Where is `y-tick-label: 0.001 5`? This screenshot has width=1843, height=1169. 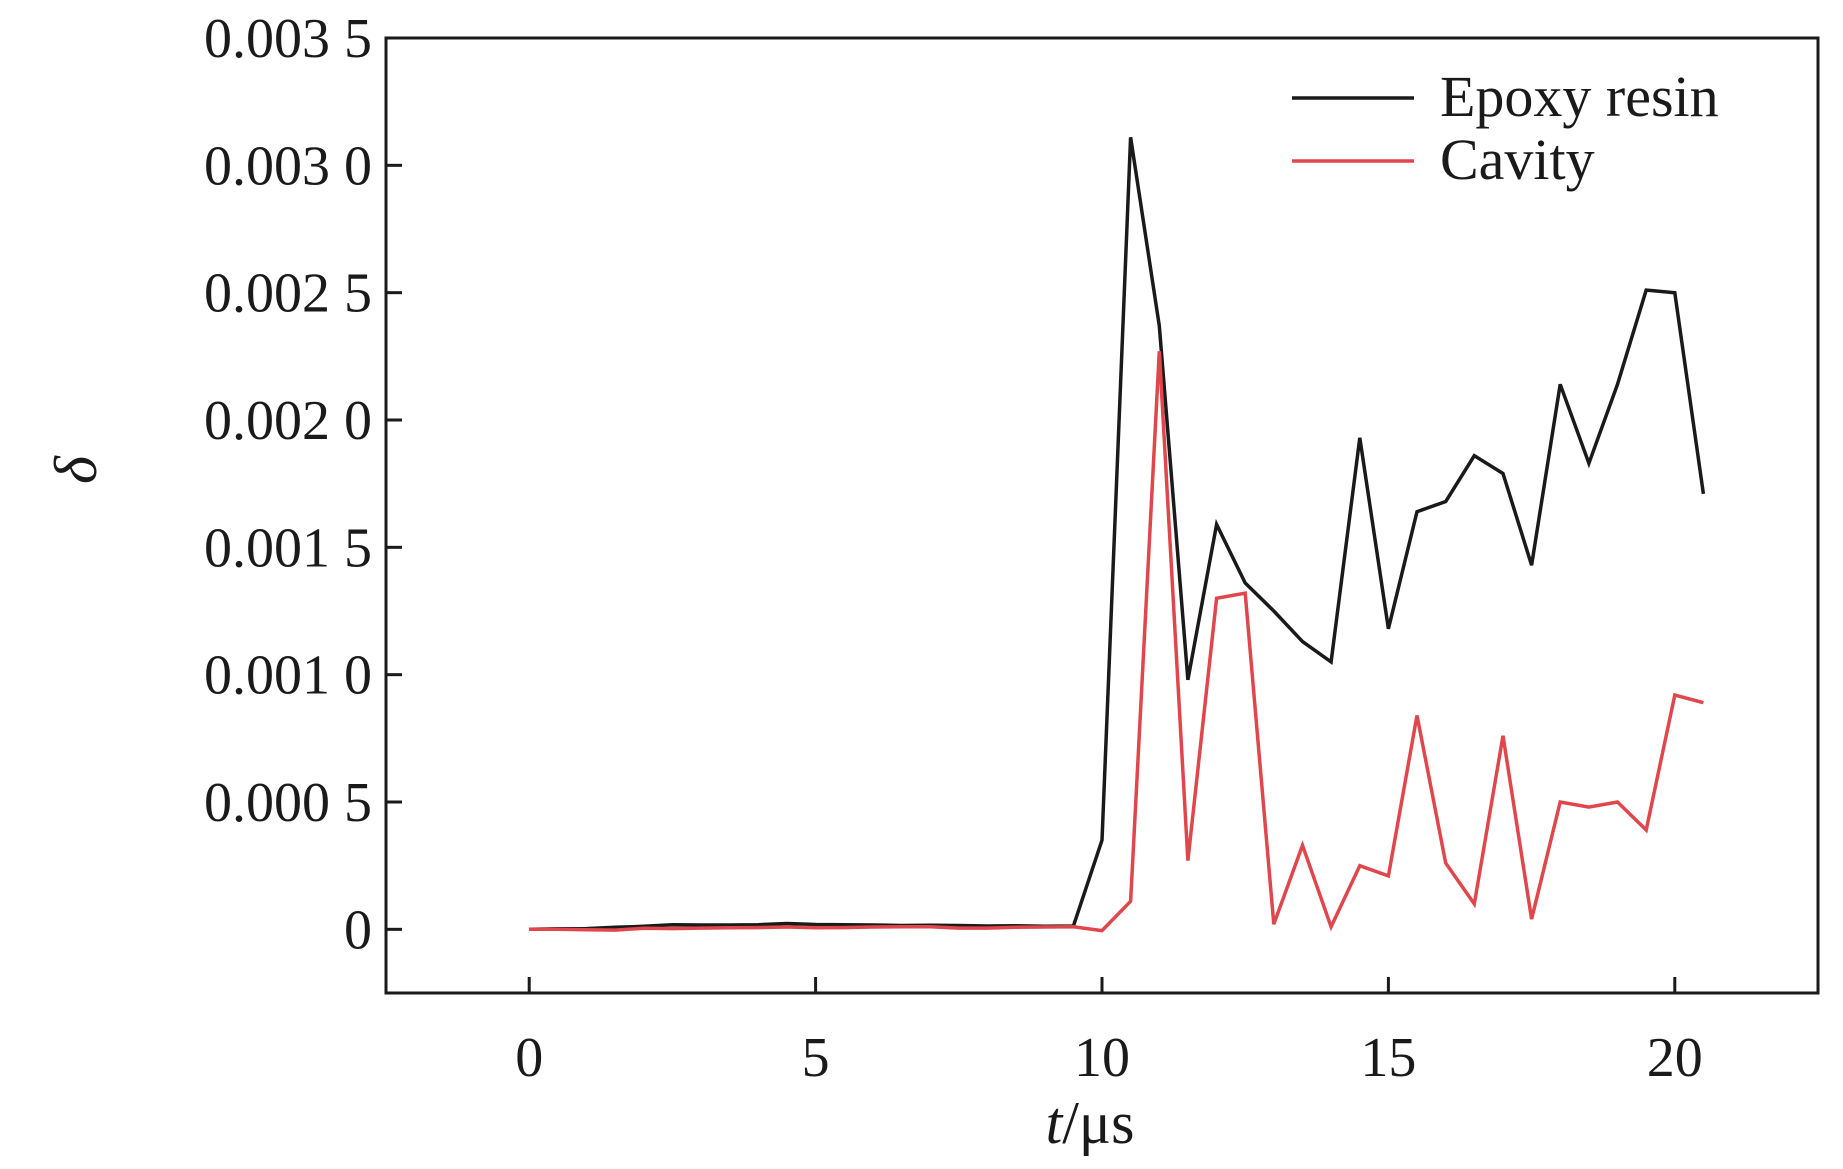
y-tick-label: 0.001 5 is located at coordinates (288, 548).